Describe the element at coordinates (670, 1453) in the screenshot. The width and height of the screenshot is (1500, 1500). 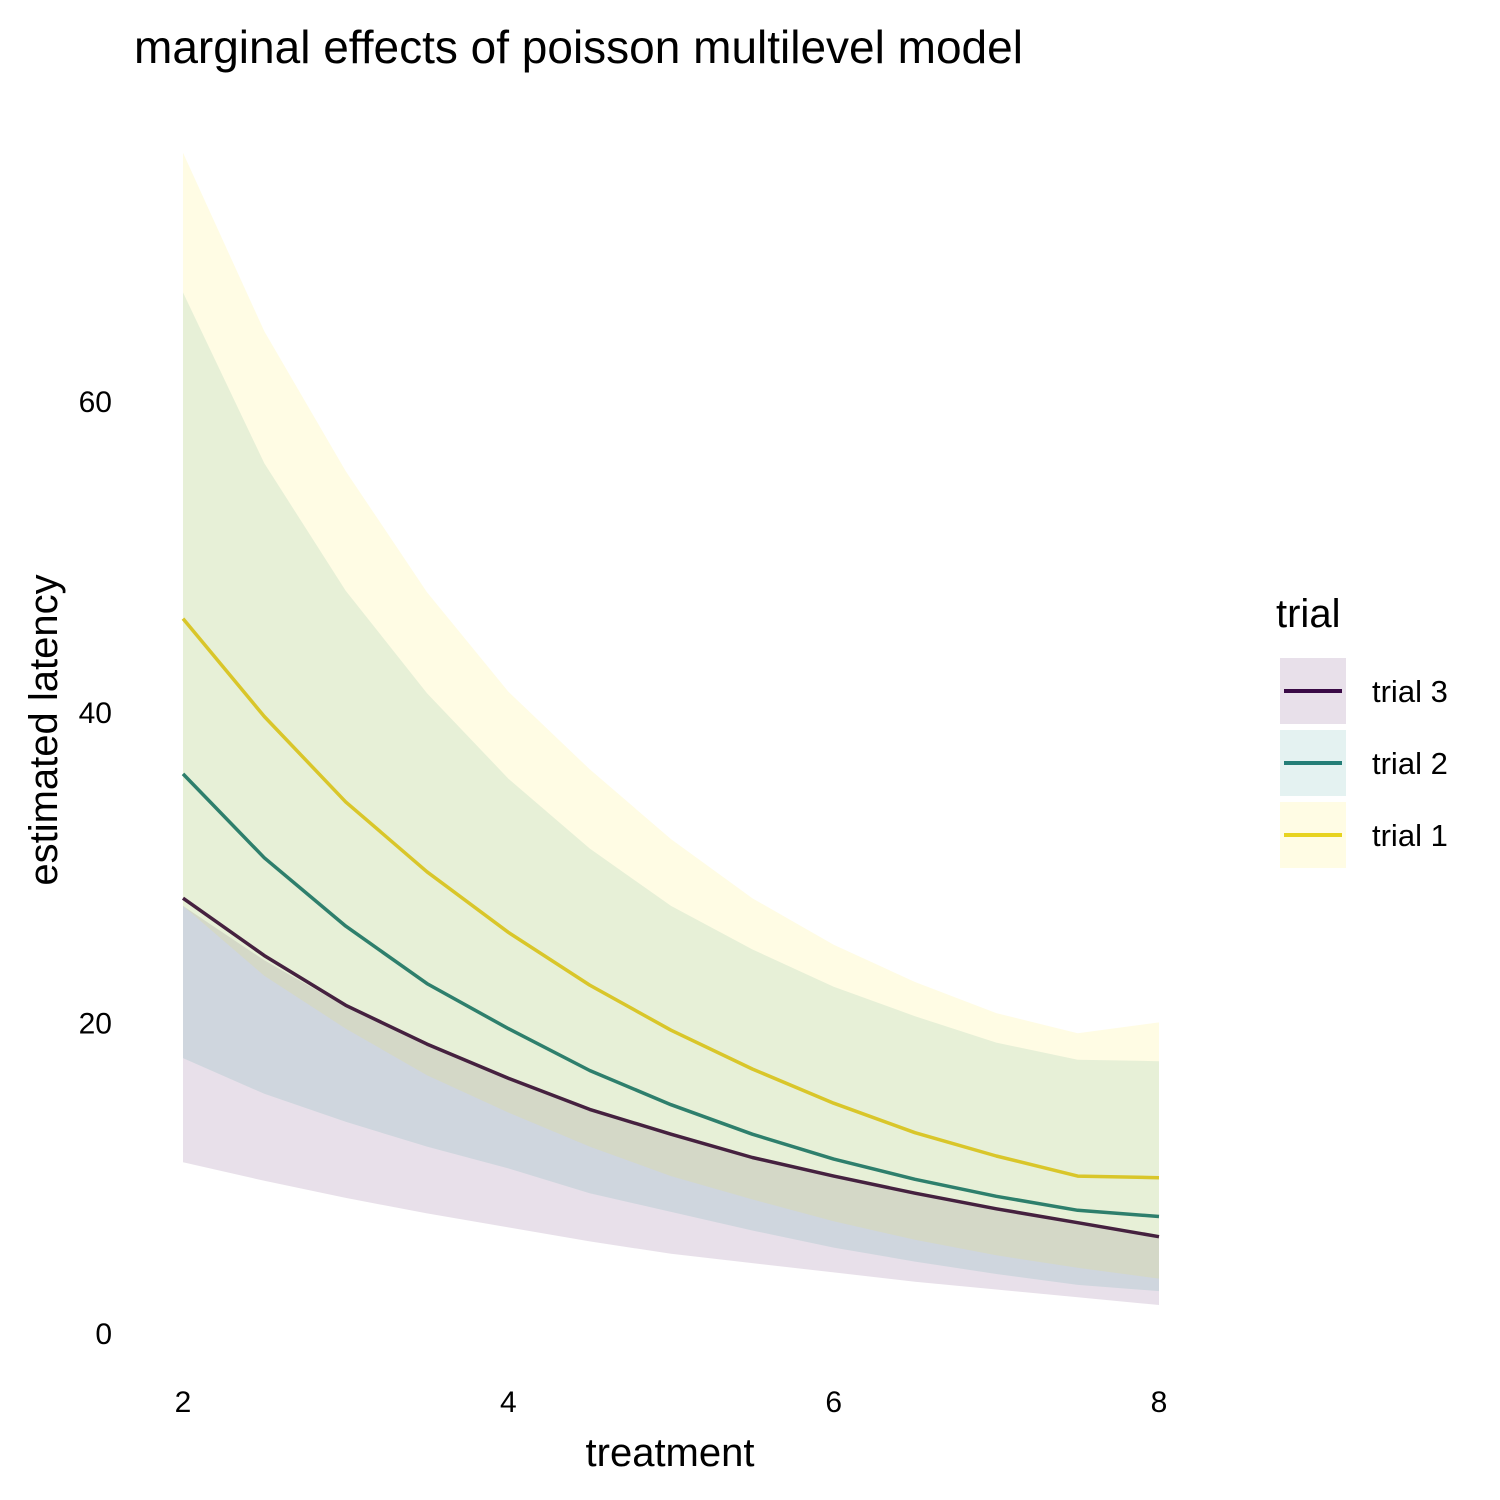
I see `x-axis-title: treatment` at that location.